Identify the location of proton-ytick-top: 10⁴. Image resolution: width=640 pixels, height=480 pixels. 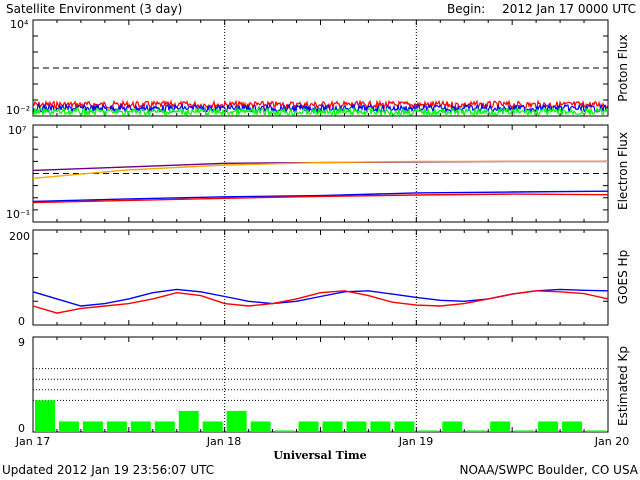
(19, 24).